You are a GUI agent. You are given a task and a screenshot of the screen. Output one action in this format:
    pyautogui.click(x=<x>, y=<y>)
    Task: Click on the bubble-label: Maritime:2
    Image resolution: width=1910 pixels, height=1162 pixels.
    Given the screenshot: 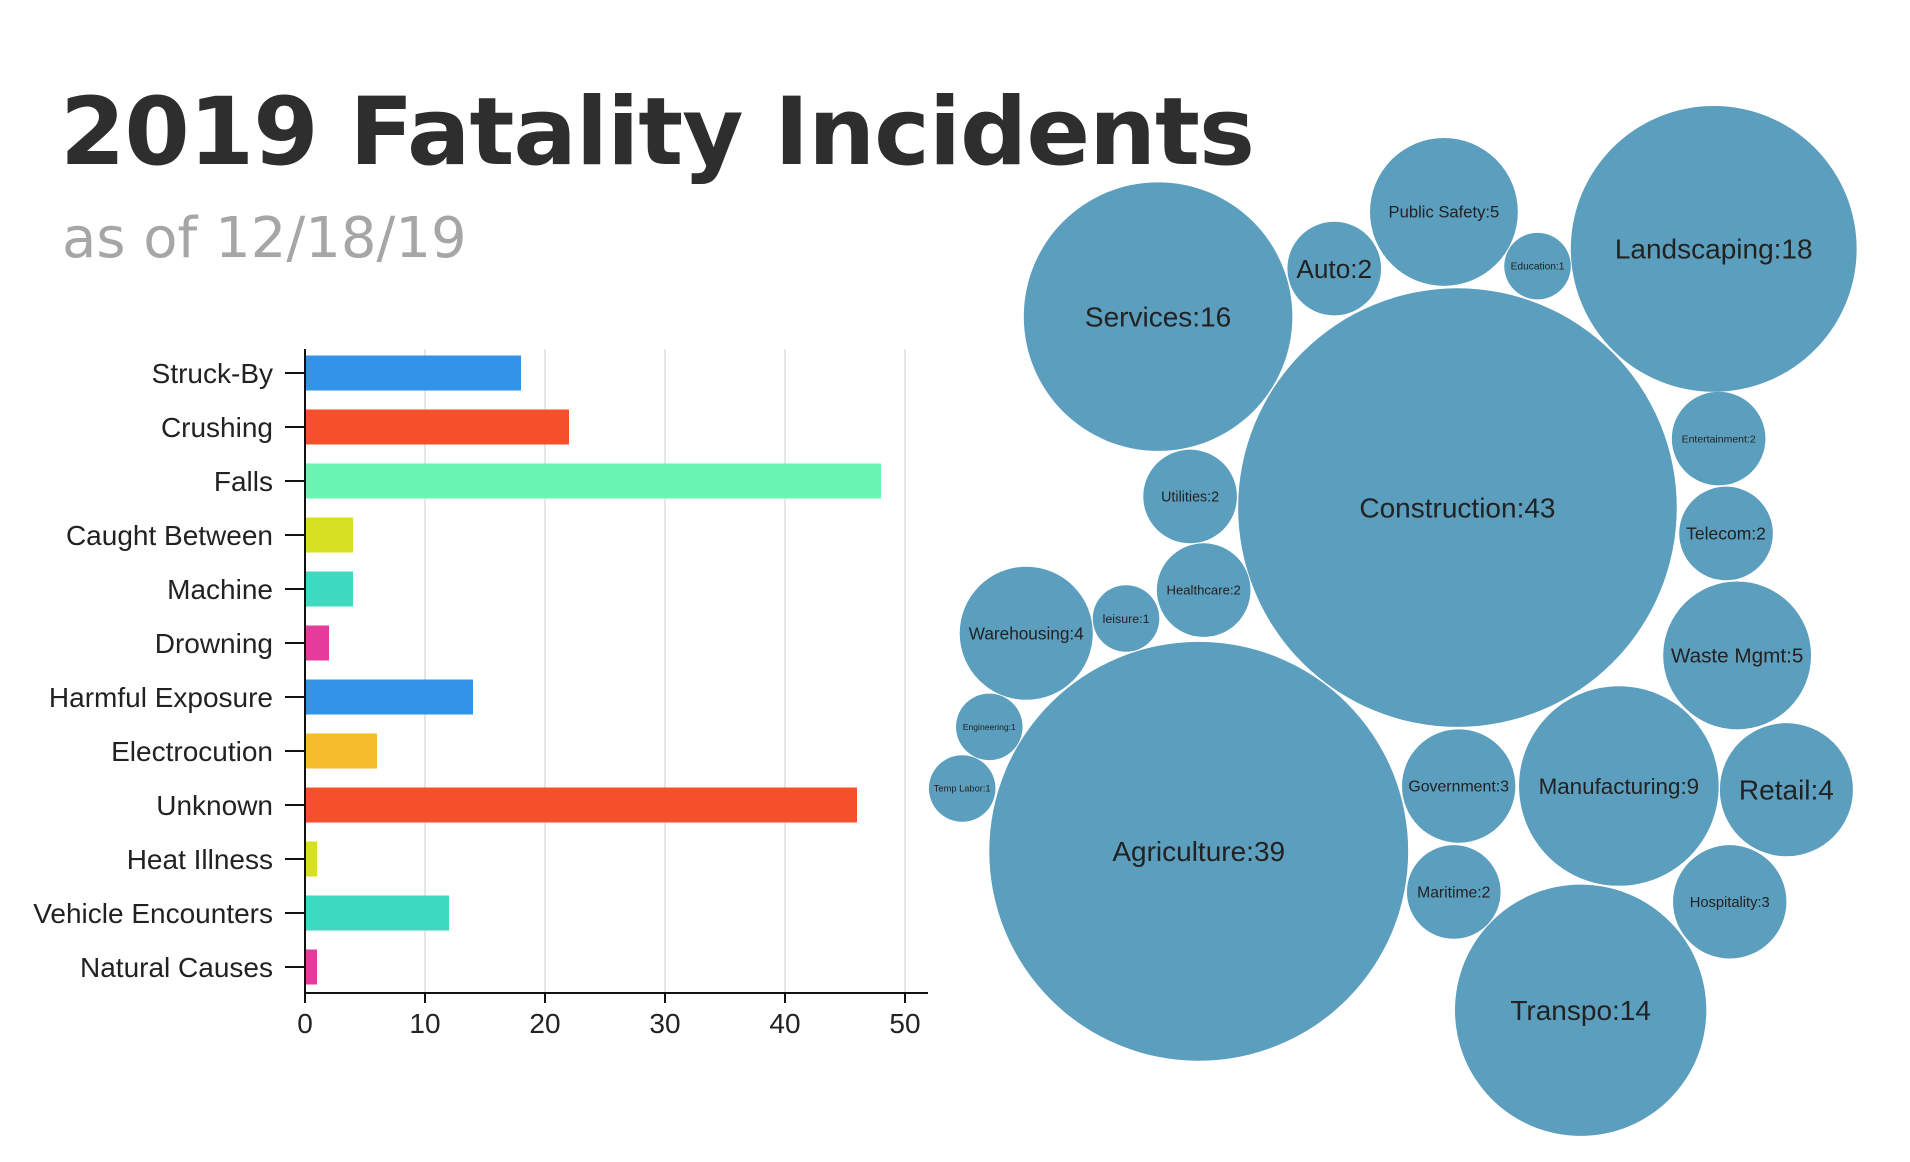 What is the action you would take?
    pyautogui.click(x=1453, y=892)
    